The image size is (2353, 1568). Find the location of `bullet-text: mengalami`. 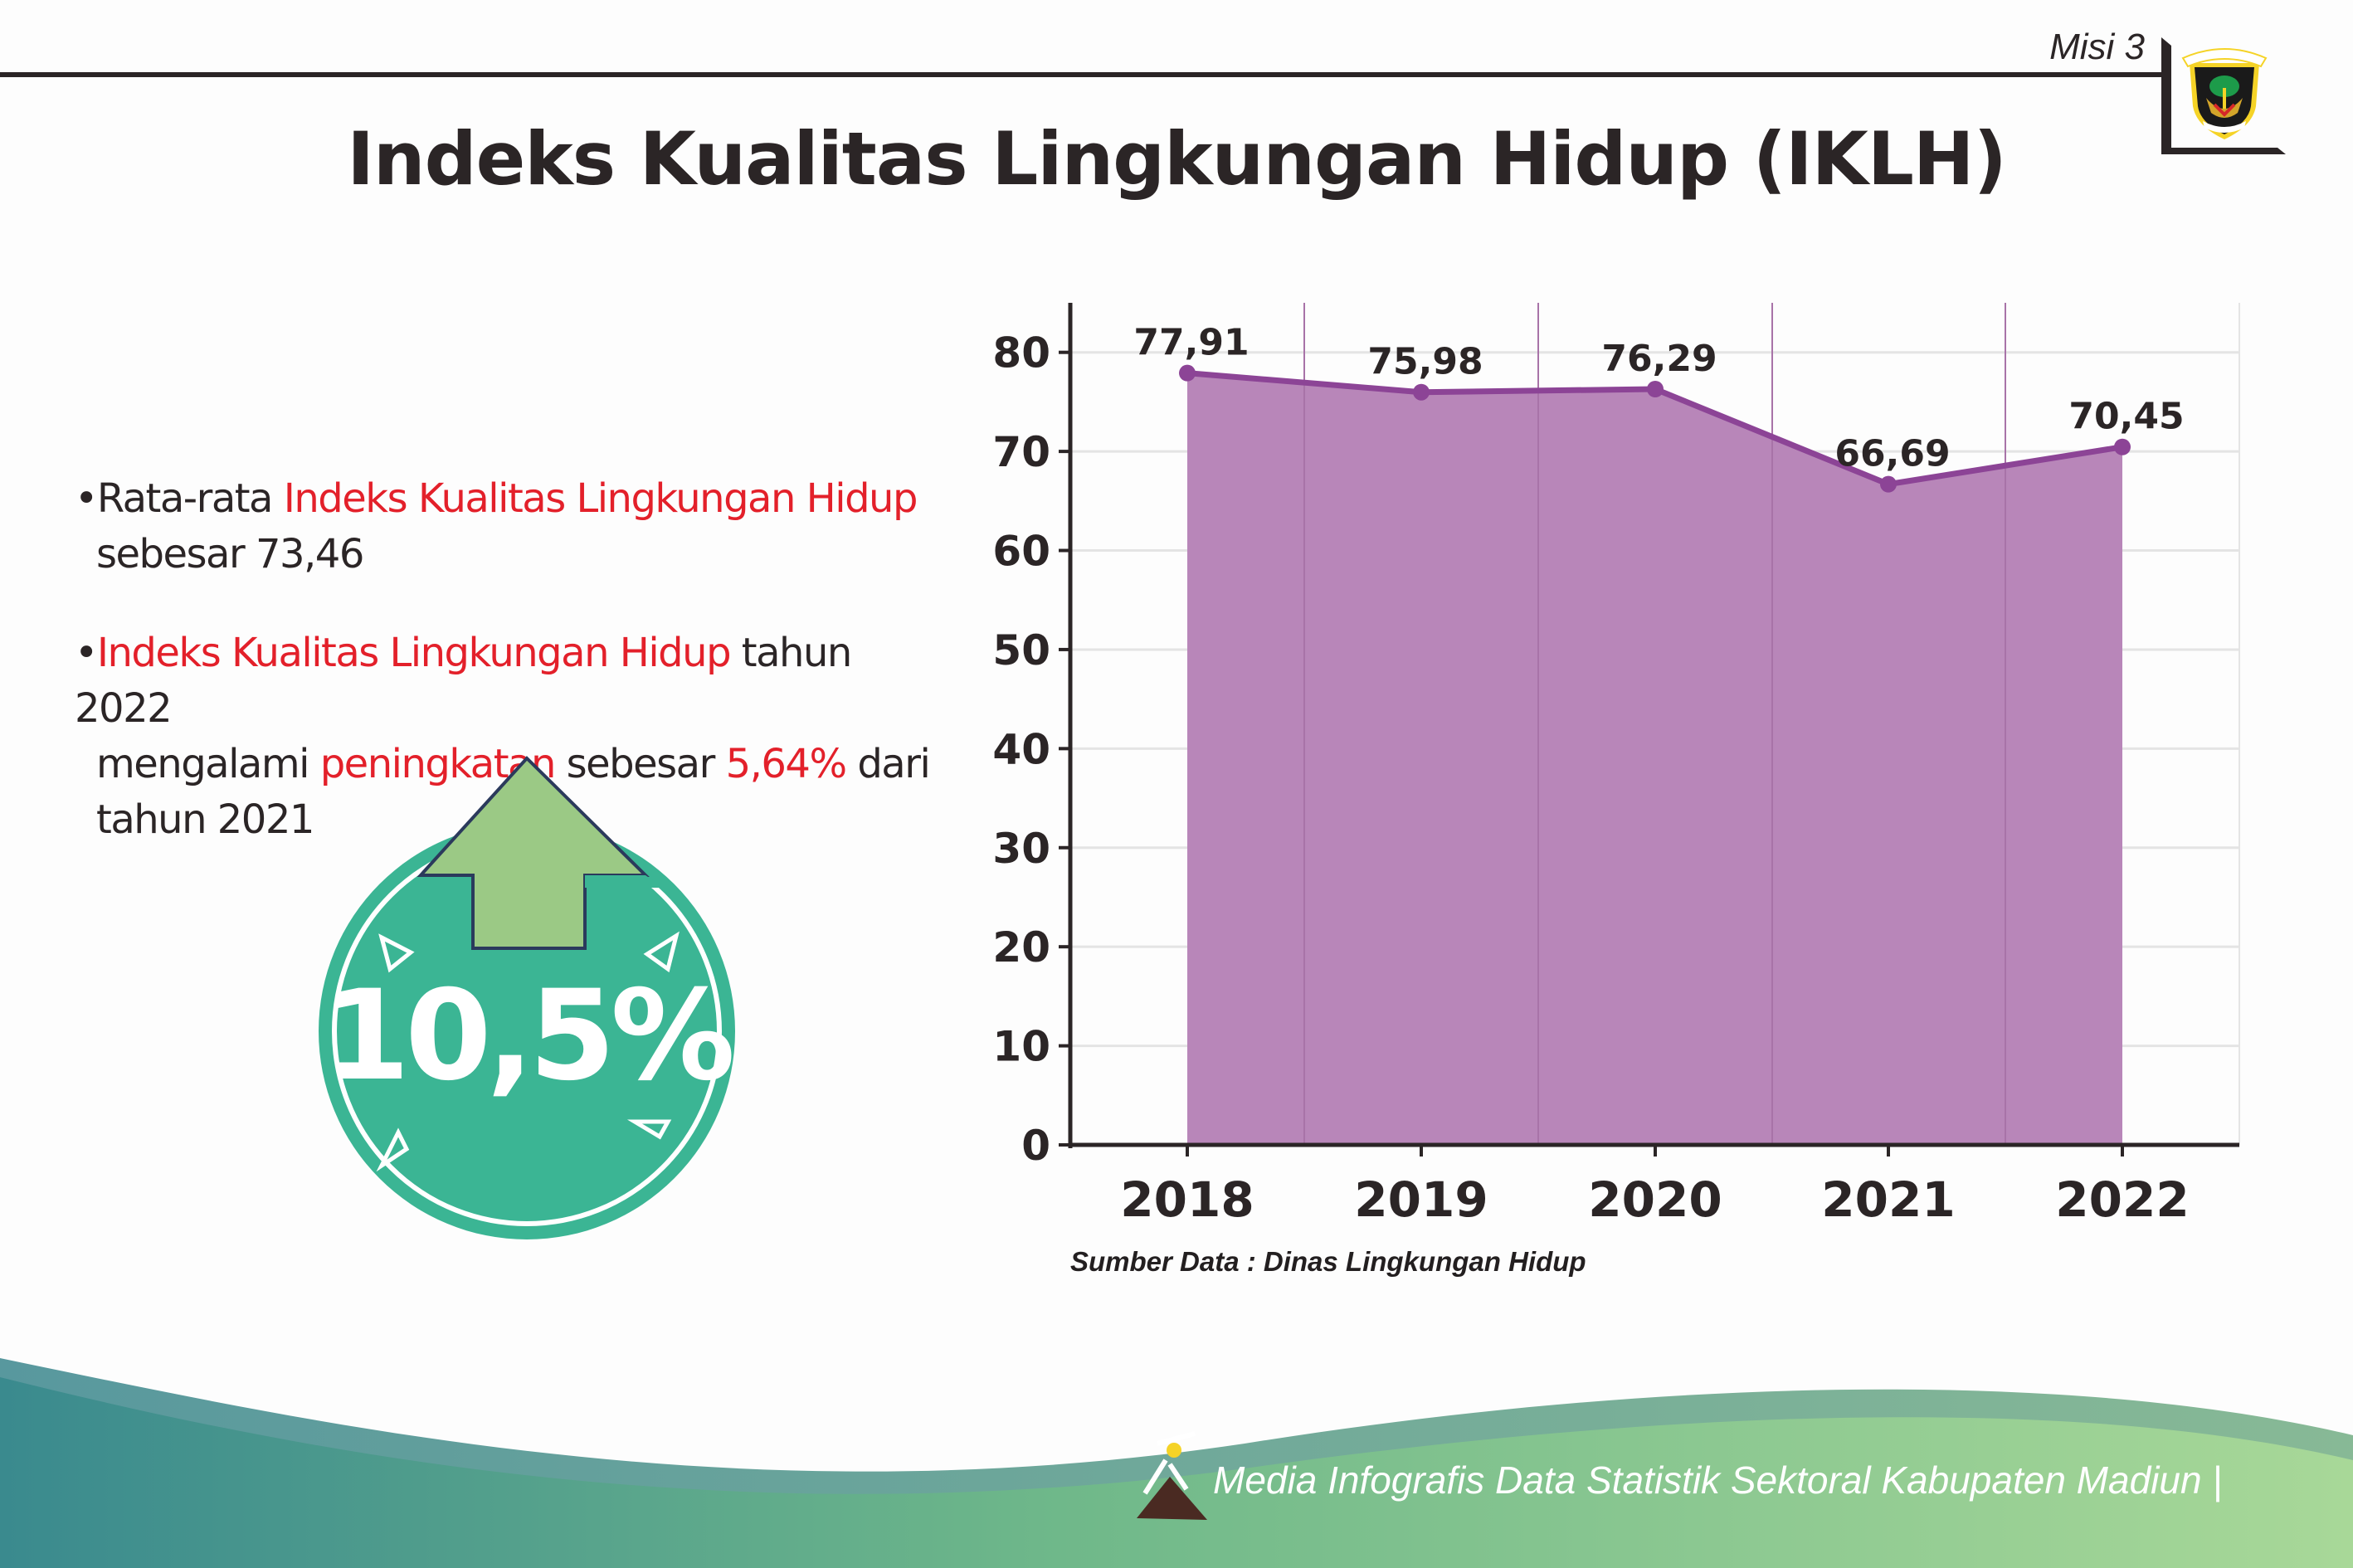

bullet-text: mengalami is located at coordinates (208, 764).